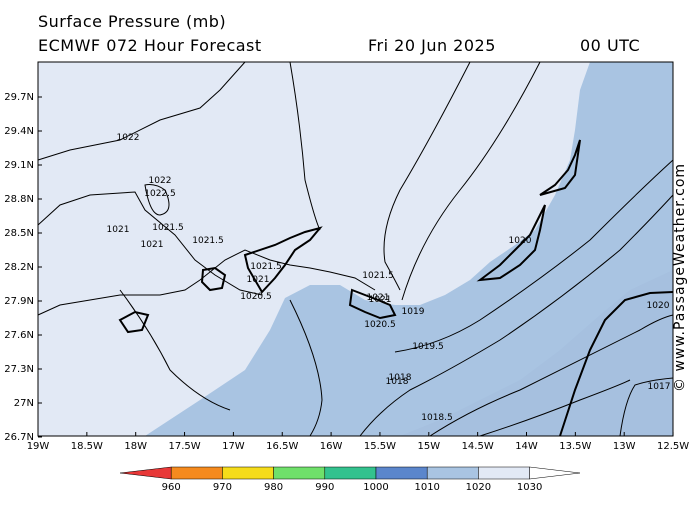  What do you see at coordinates (87, 446) in the screenshot?
I see `lon-tick-label: 18.5W` at bounding box center [87, 446].